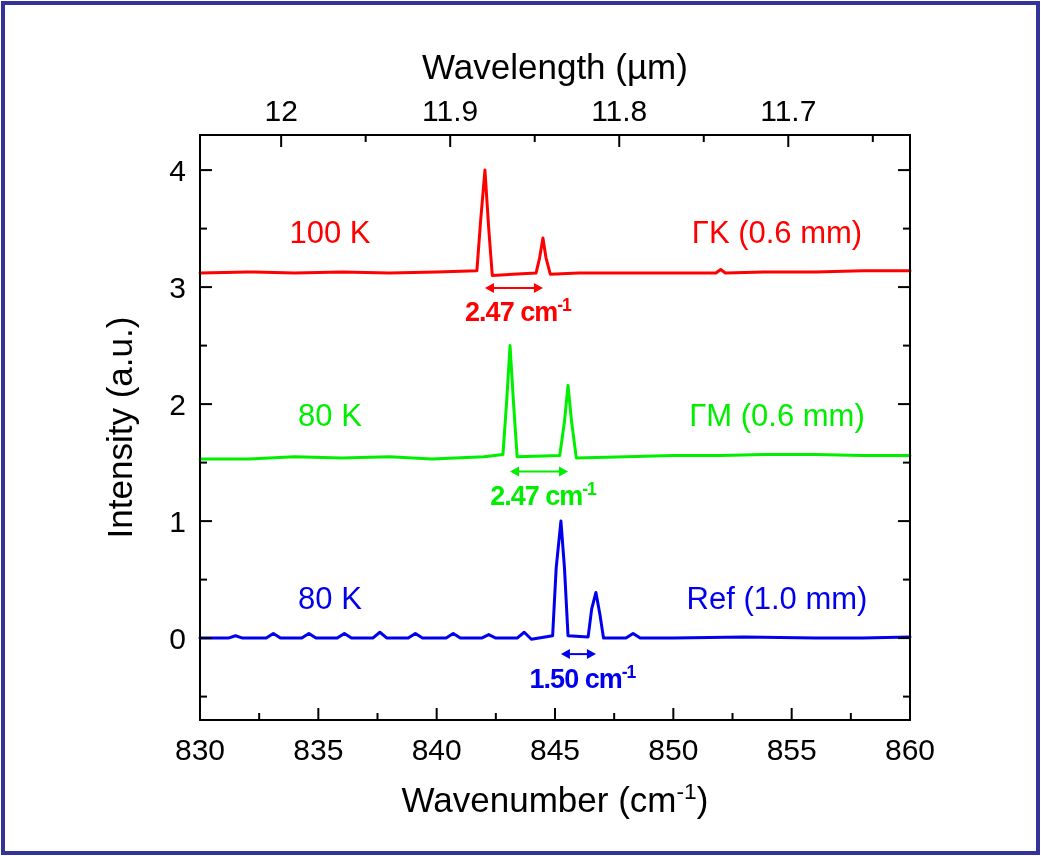  Describe the element at coordinates (777, 416) in the screenshot. I see `annotation: ΓM (0.6 mm)` at that location.